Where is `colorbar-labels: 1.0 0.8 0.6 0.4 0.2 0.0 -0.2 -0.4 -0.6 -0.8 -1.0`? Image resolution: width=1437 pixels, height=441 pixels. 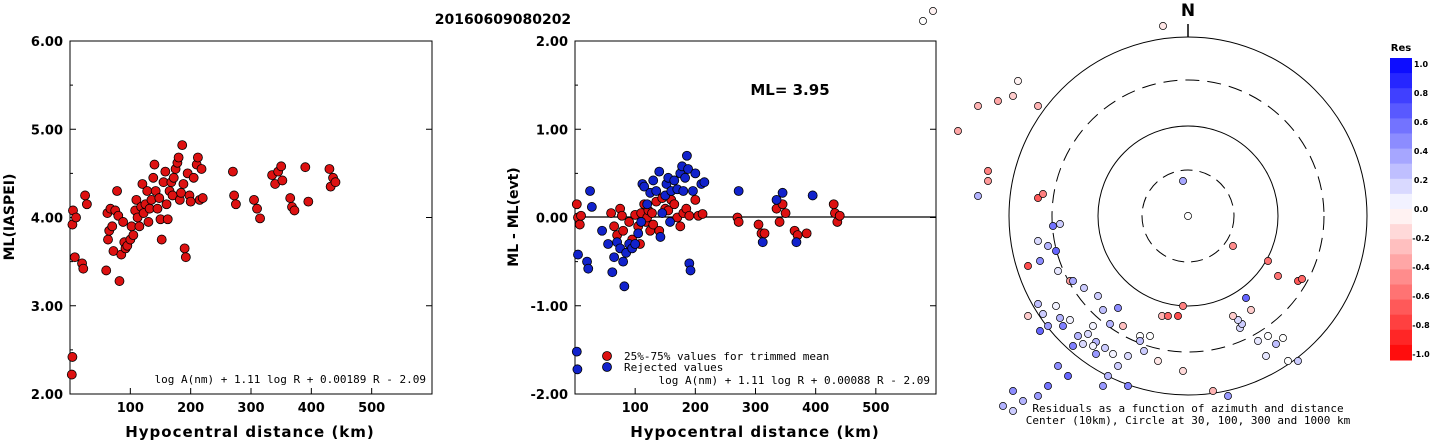
colorbar-labels: 1.0 0.8 0.6 0.4 0.2 0.0 -0.2 -0.4 -0.6 -0.8 -1.0 is located at coordinates (1421, 209).